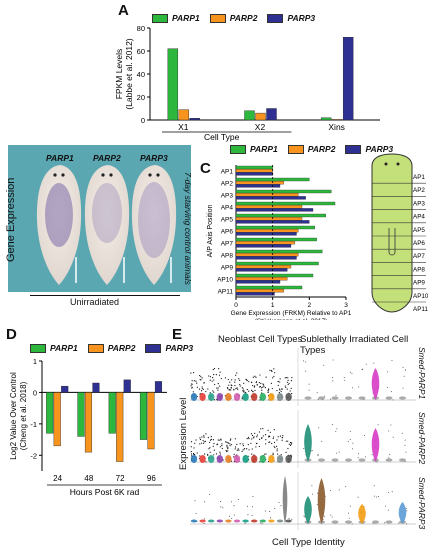 This screenshot has height=550, width=430. Describe the element at coordinates (107, 158) in the screenshot. I see `worm-label-parp2: PARP2` at that location.